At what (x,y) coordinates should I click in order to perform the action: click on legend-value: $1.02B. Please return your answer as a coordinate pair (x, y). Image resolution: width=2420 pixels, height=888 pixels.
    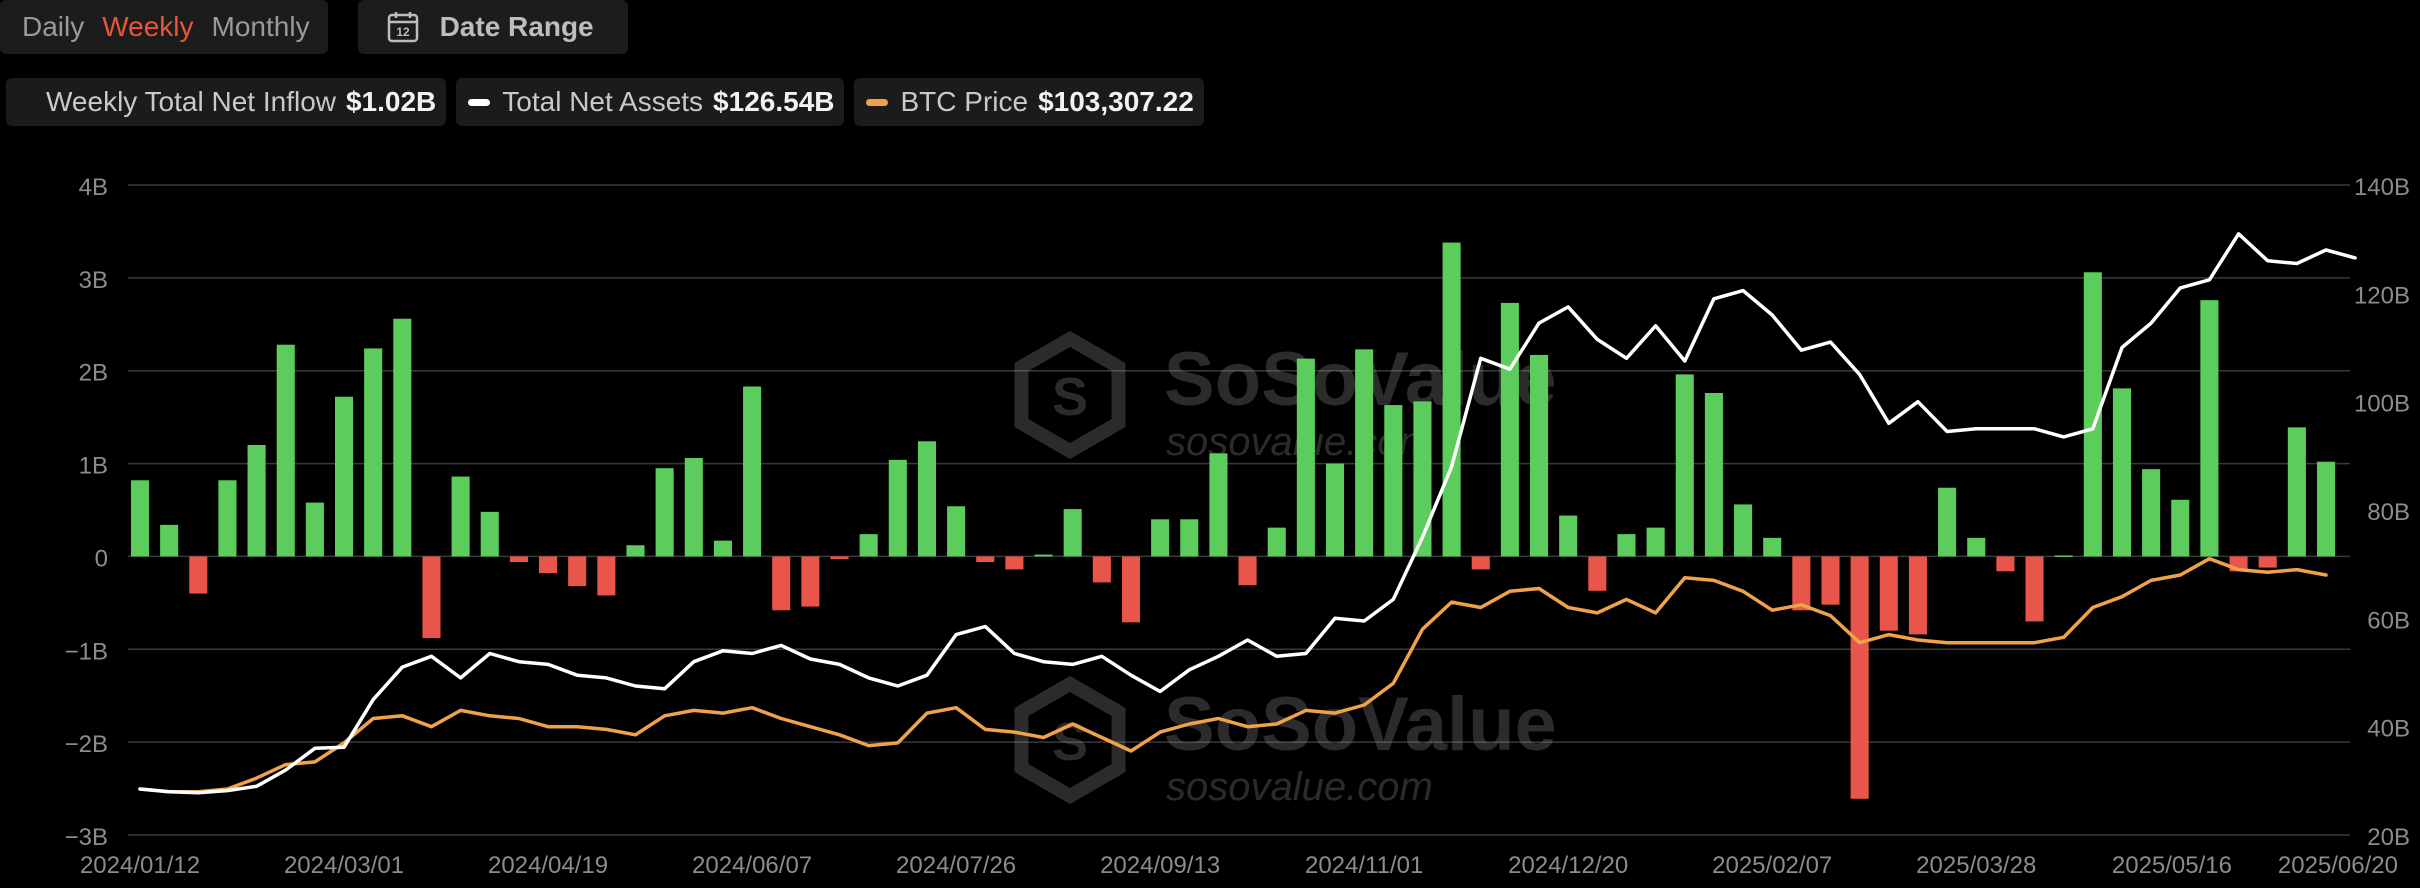
    Looking at the image, I should click on (391, 101).